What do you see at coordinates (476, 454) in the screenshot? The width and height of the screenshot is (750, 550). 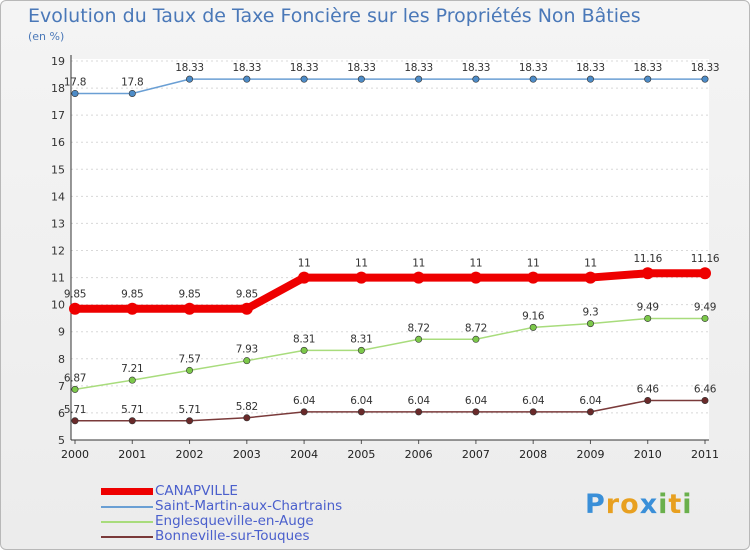 I see `x-tick-label: 2007` at bounding box center [476, 454].